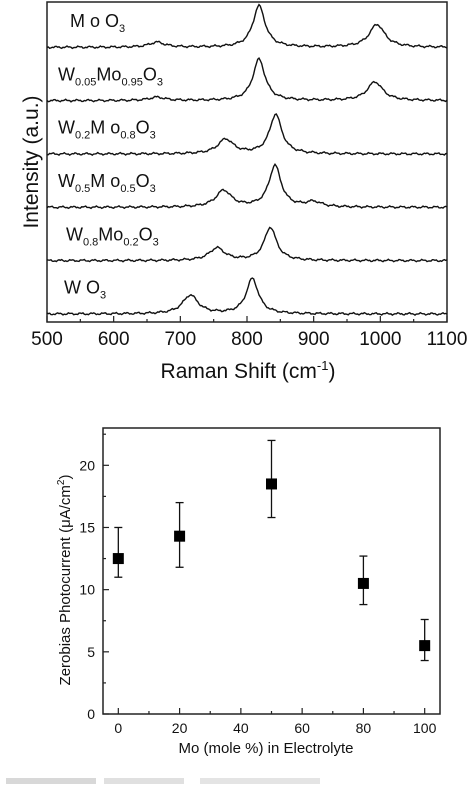 The width and height of the screenshot is (474, 790). Describe the element at coordinates (65, 580) in the screenshot. I see `photocurrent-y-axis-label: Zerobias Photocurrent (μA/cm2)` at that location.